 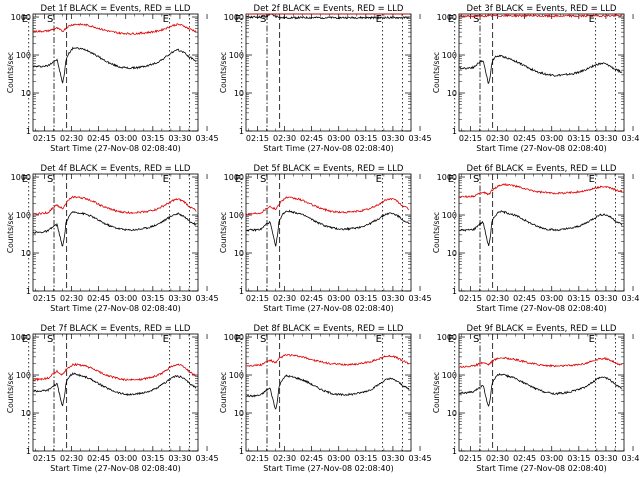 What do you see at coordinates (116, 329) in the screenshot?
I see `chart-title: Det 7f BLACK = Events, RED = LLD` at bounding box center [116, 329].